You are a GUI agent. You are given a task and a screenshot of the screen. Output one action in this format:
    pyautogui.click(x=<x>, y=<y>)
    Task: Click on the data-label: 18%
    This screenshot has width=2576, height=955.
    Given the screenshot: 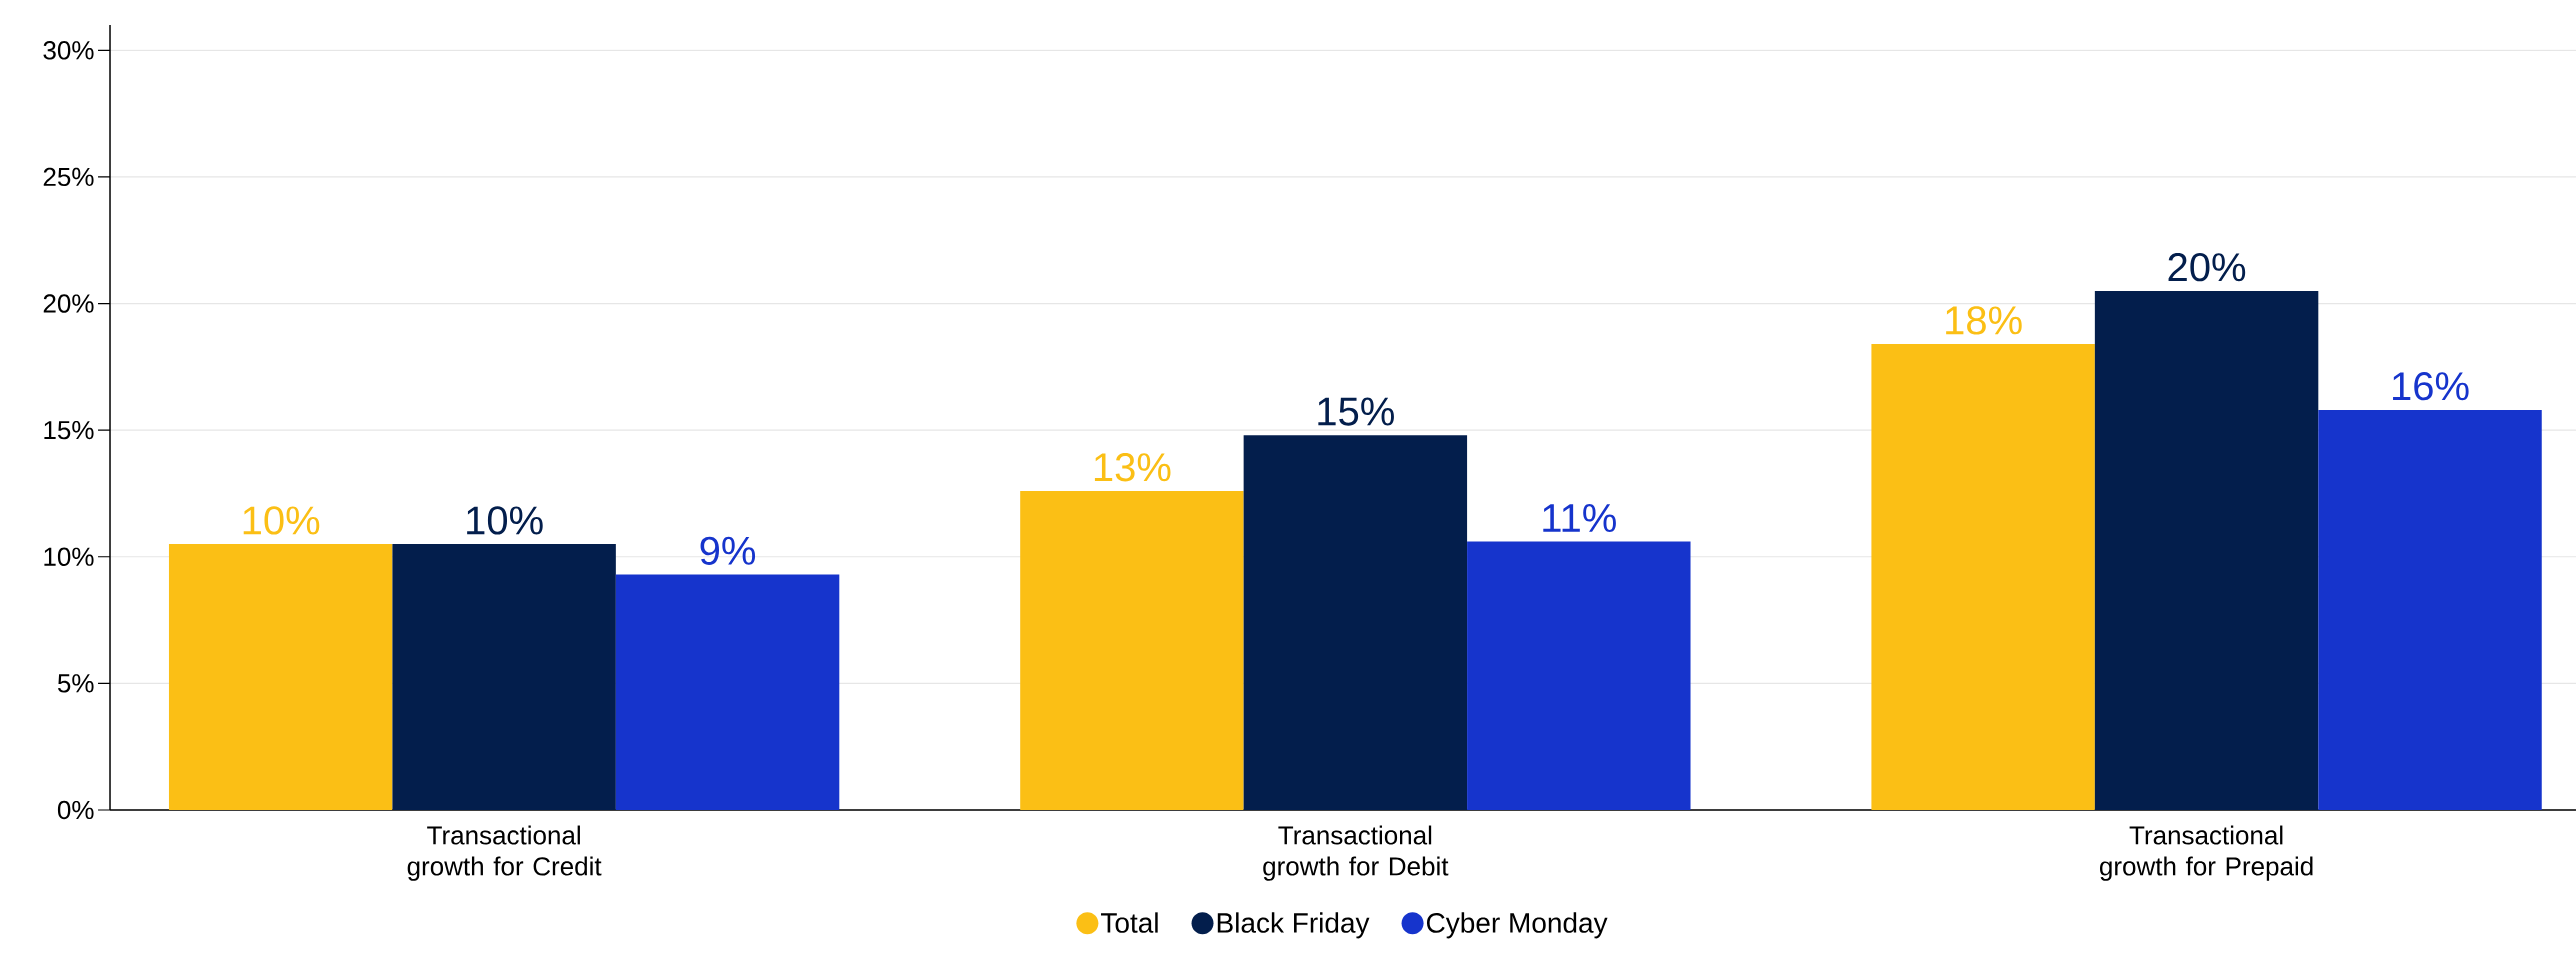 What is the action you would take?
    pyautogui.click(x=1984, y=320)
    